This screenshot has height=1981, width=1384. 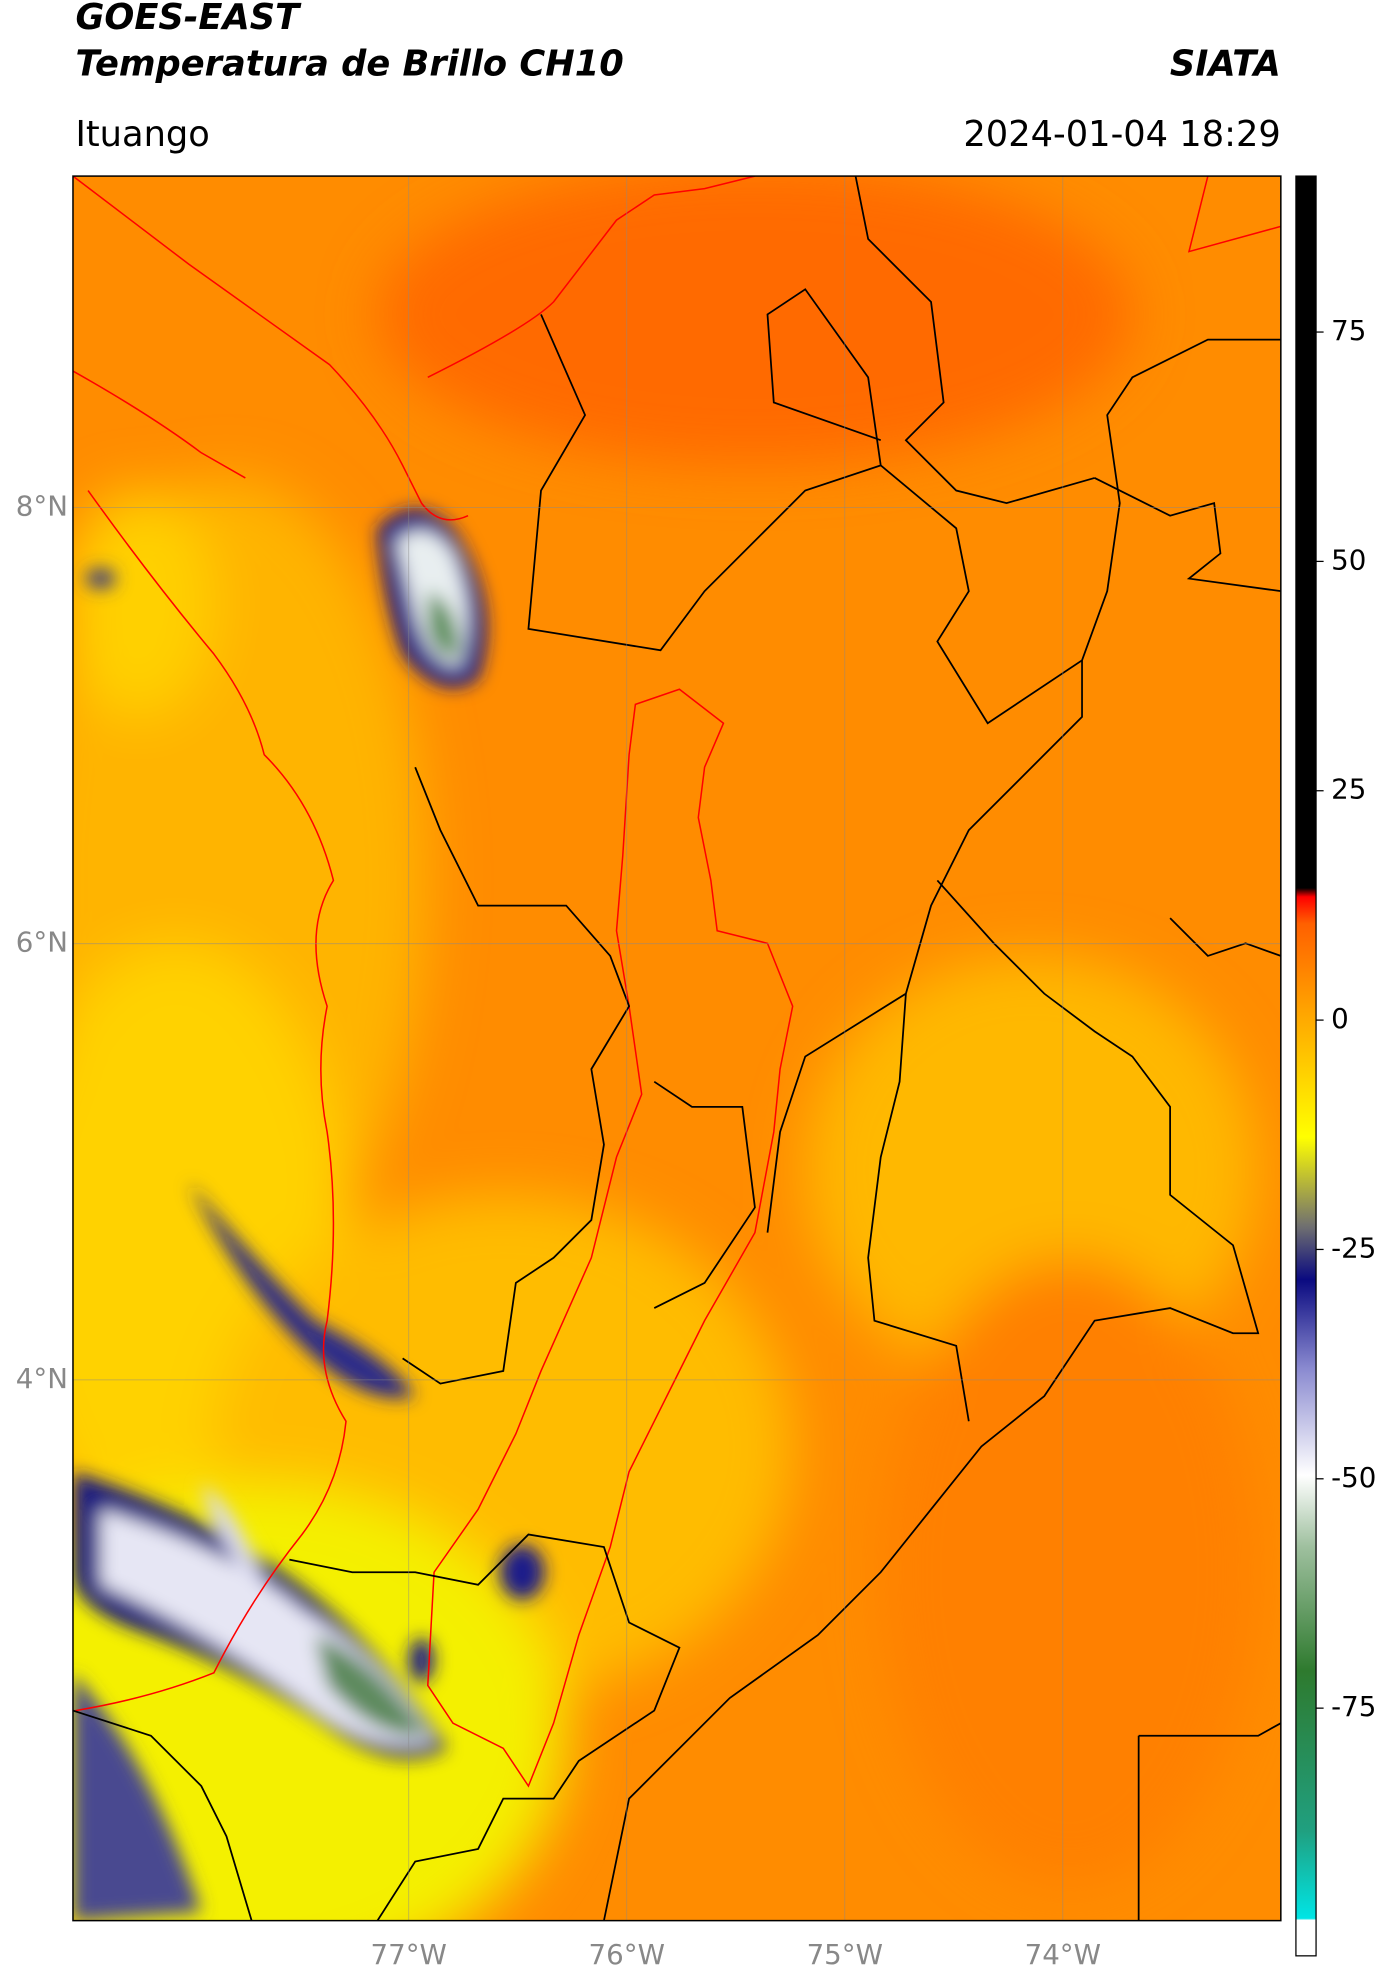 I want to click on colorbar-tick-label: -25, so click(x=1353, y=1247).